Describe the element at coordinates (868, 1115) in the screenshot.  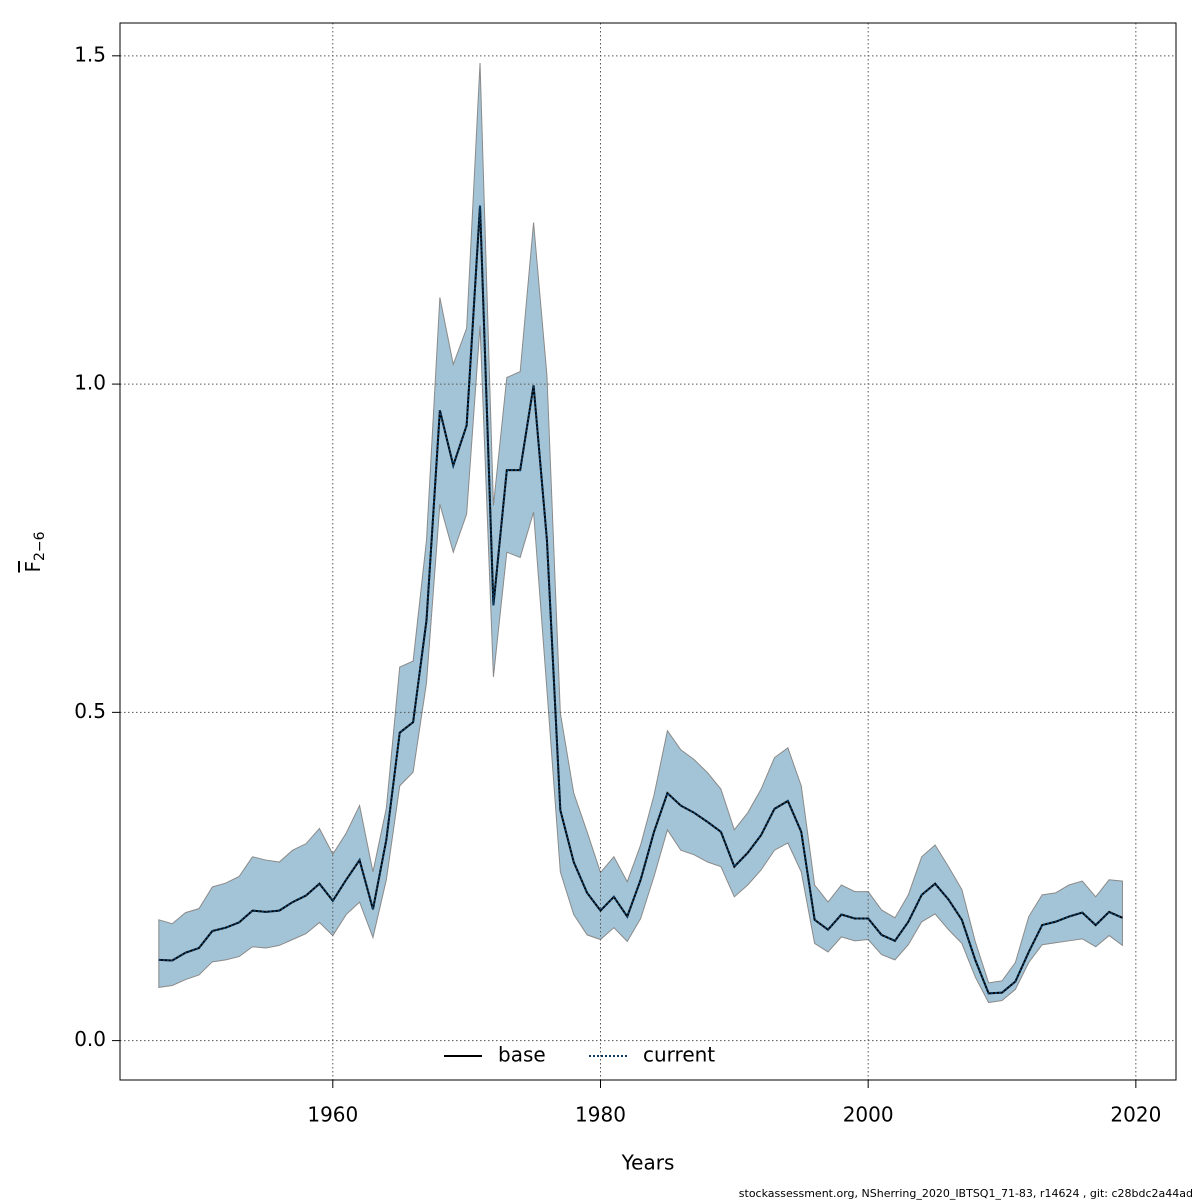
I see `x-tick-label: 2000` at that location.